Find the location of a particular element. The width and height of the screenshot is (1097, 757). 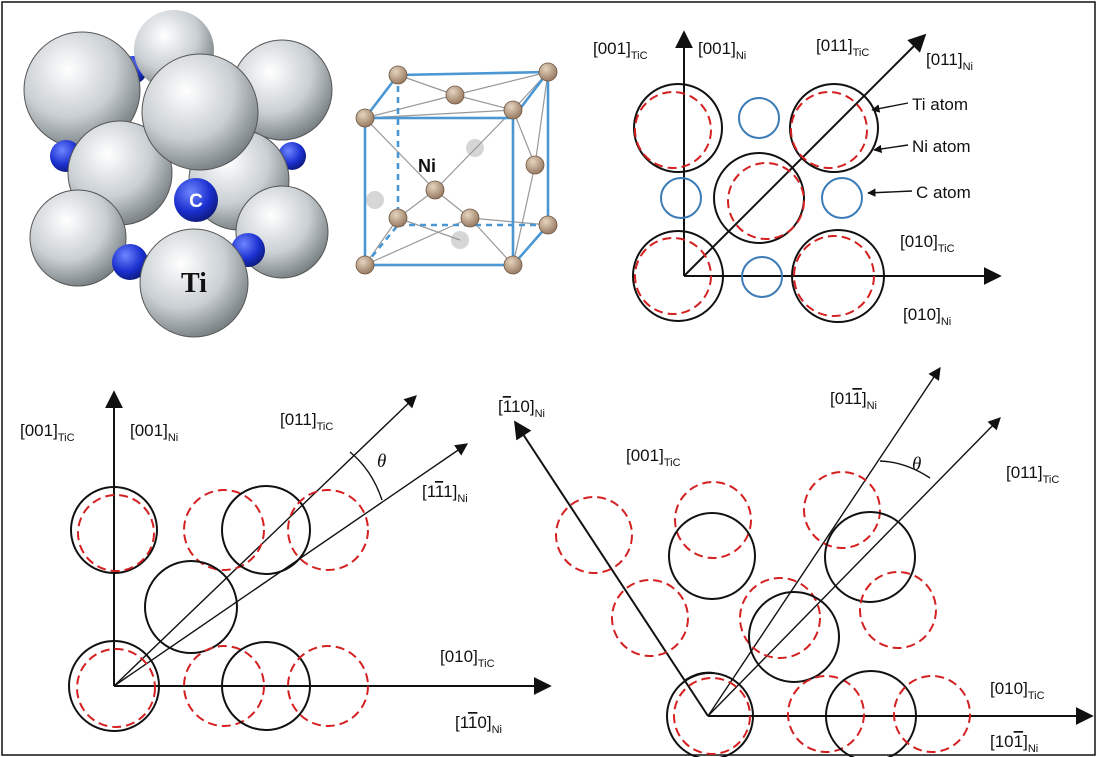

c-atom-pointer is located at coordinates (890, 192).